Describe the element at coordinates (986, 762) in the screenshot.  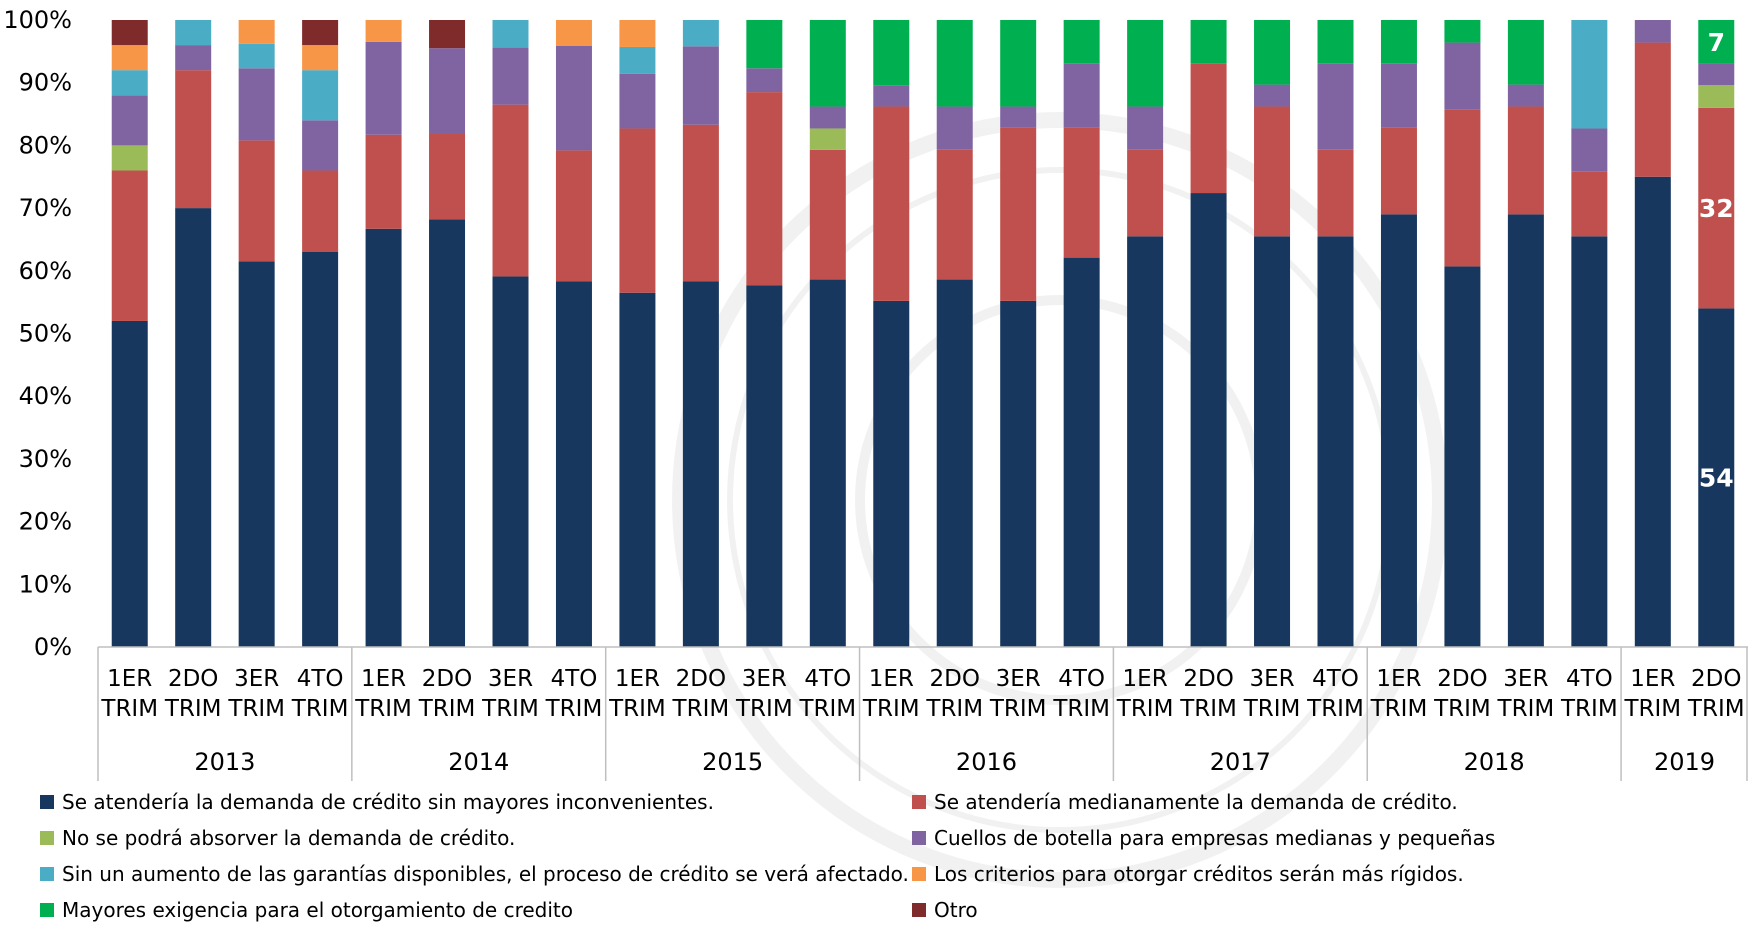
I see `x-group-label: 2016` at that location.